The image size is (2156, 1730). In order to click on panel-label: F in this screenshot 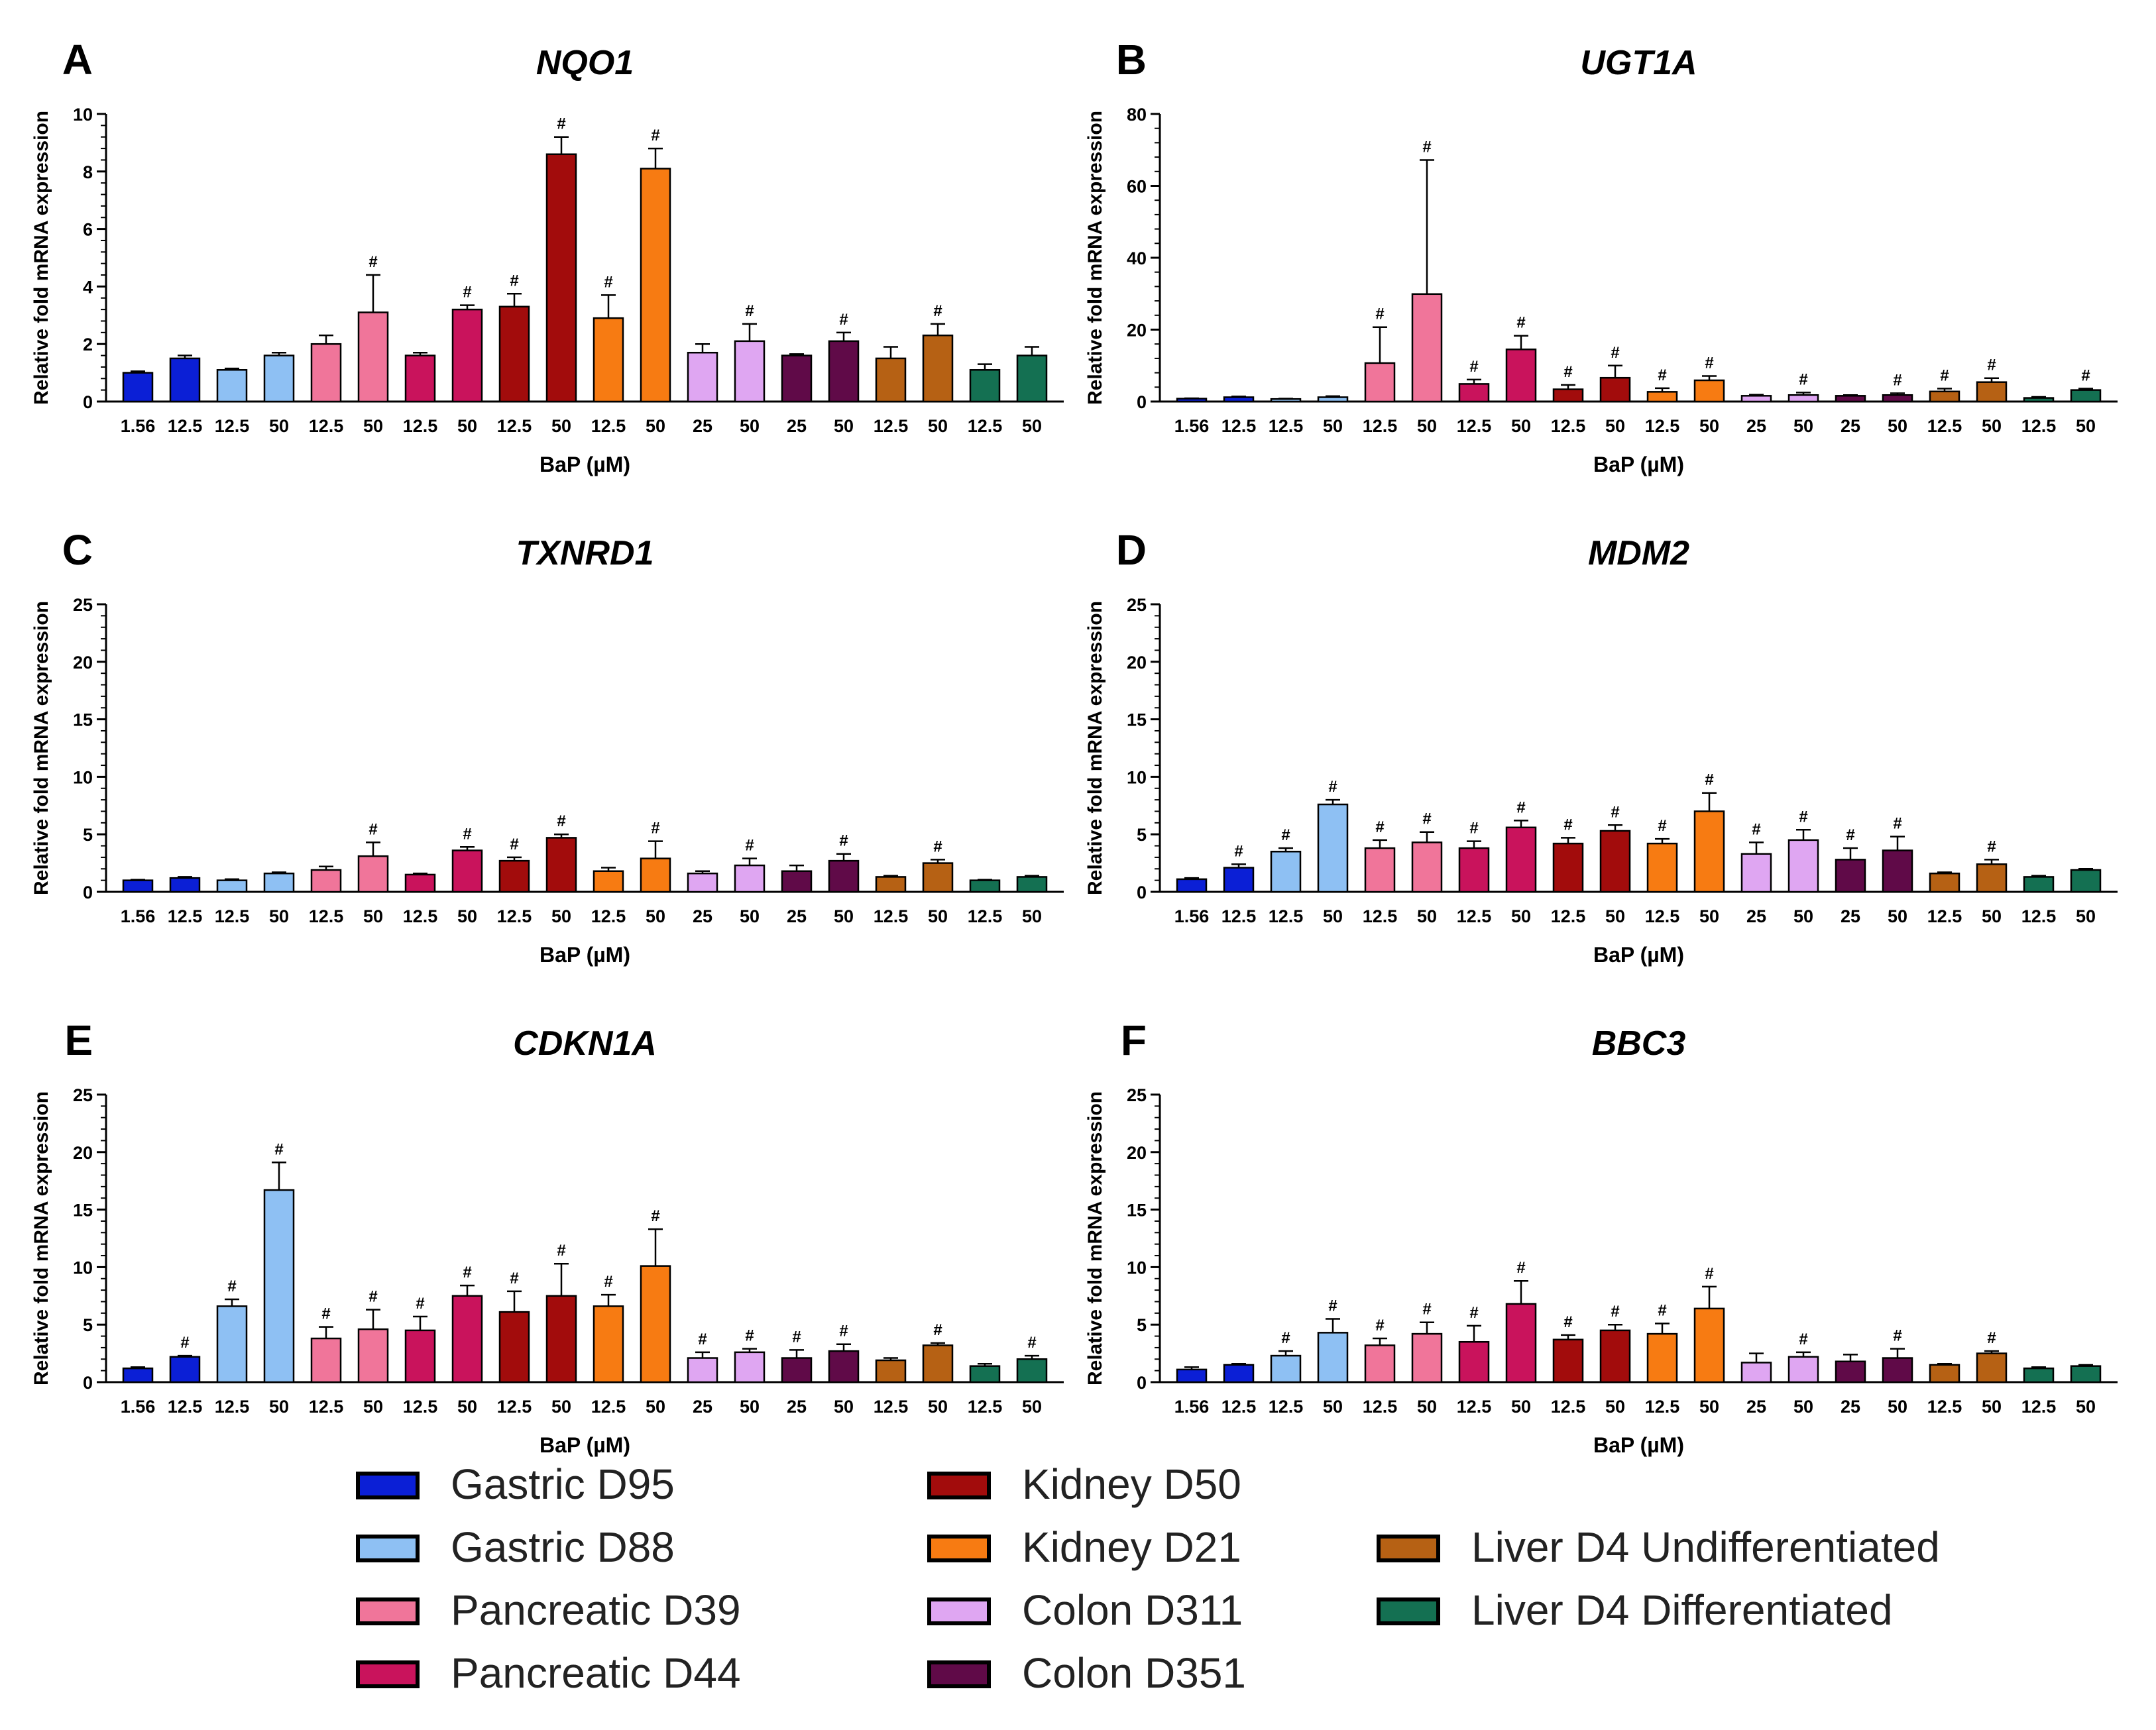, I will do `click(1134, 1040)`.